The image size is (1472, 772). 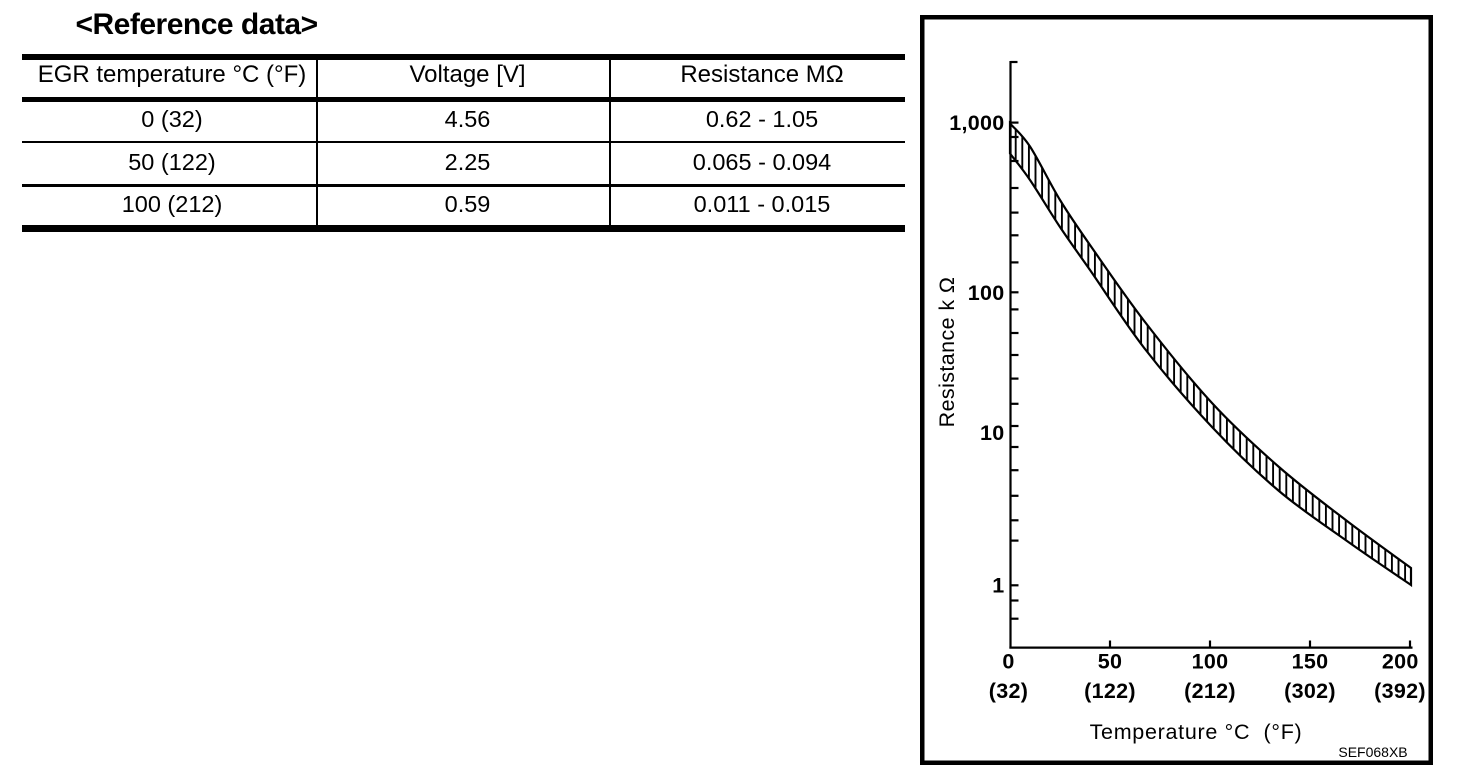 I want to click on svg-text: (32), so click(x=1008, y=691).